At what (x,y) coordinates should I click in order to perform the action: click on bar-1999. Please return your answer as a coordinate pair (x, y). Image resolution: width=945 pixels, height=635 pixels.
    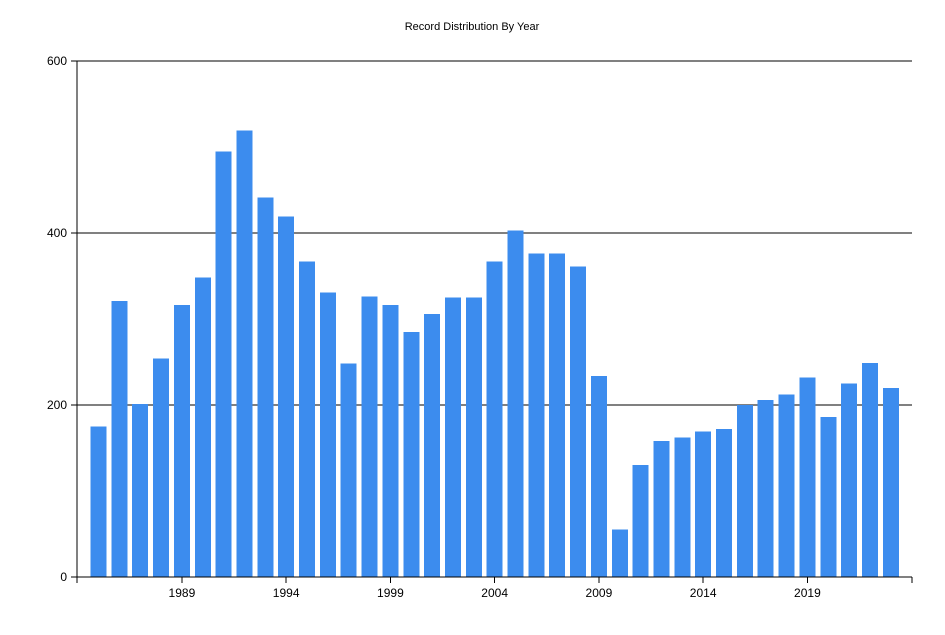
    Looking at the image, I should click on (390, 441).